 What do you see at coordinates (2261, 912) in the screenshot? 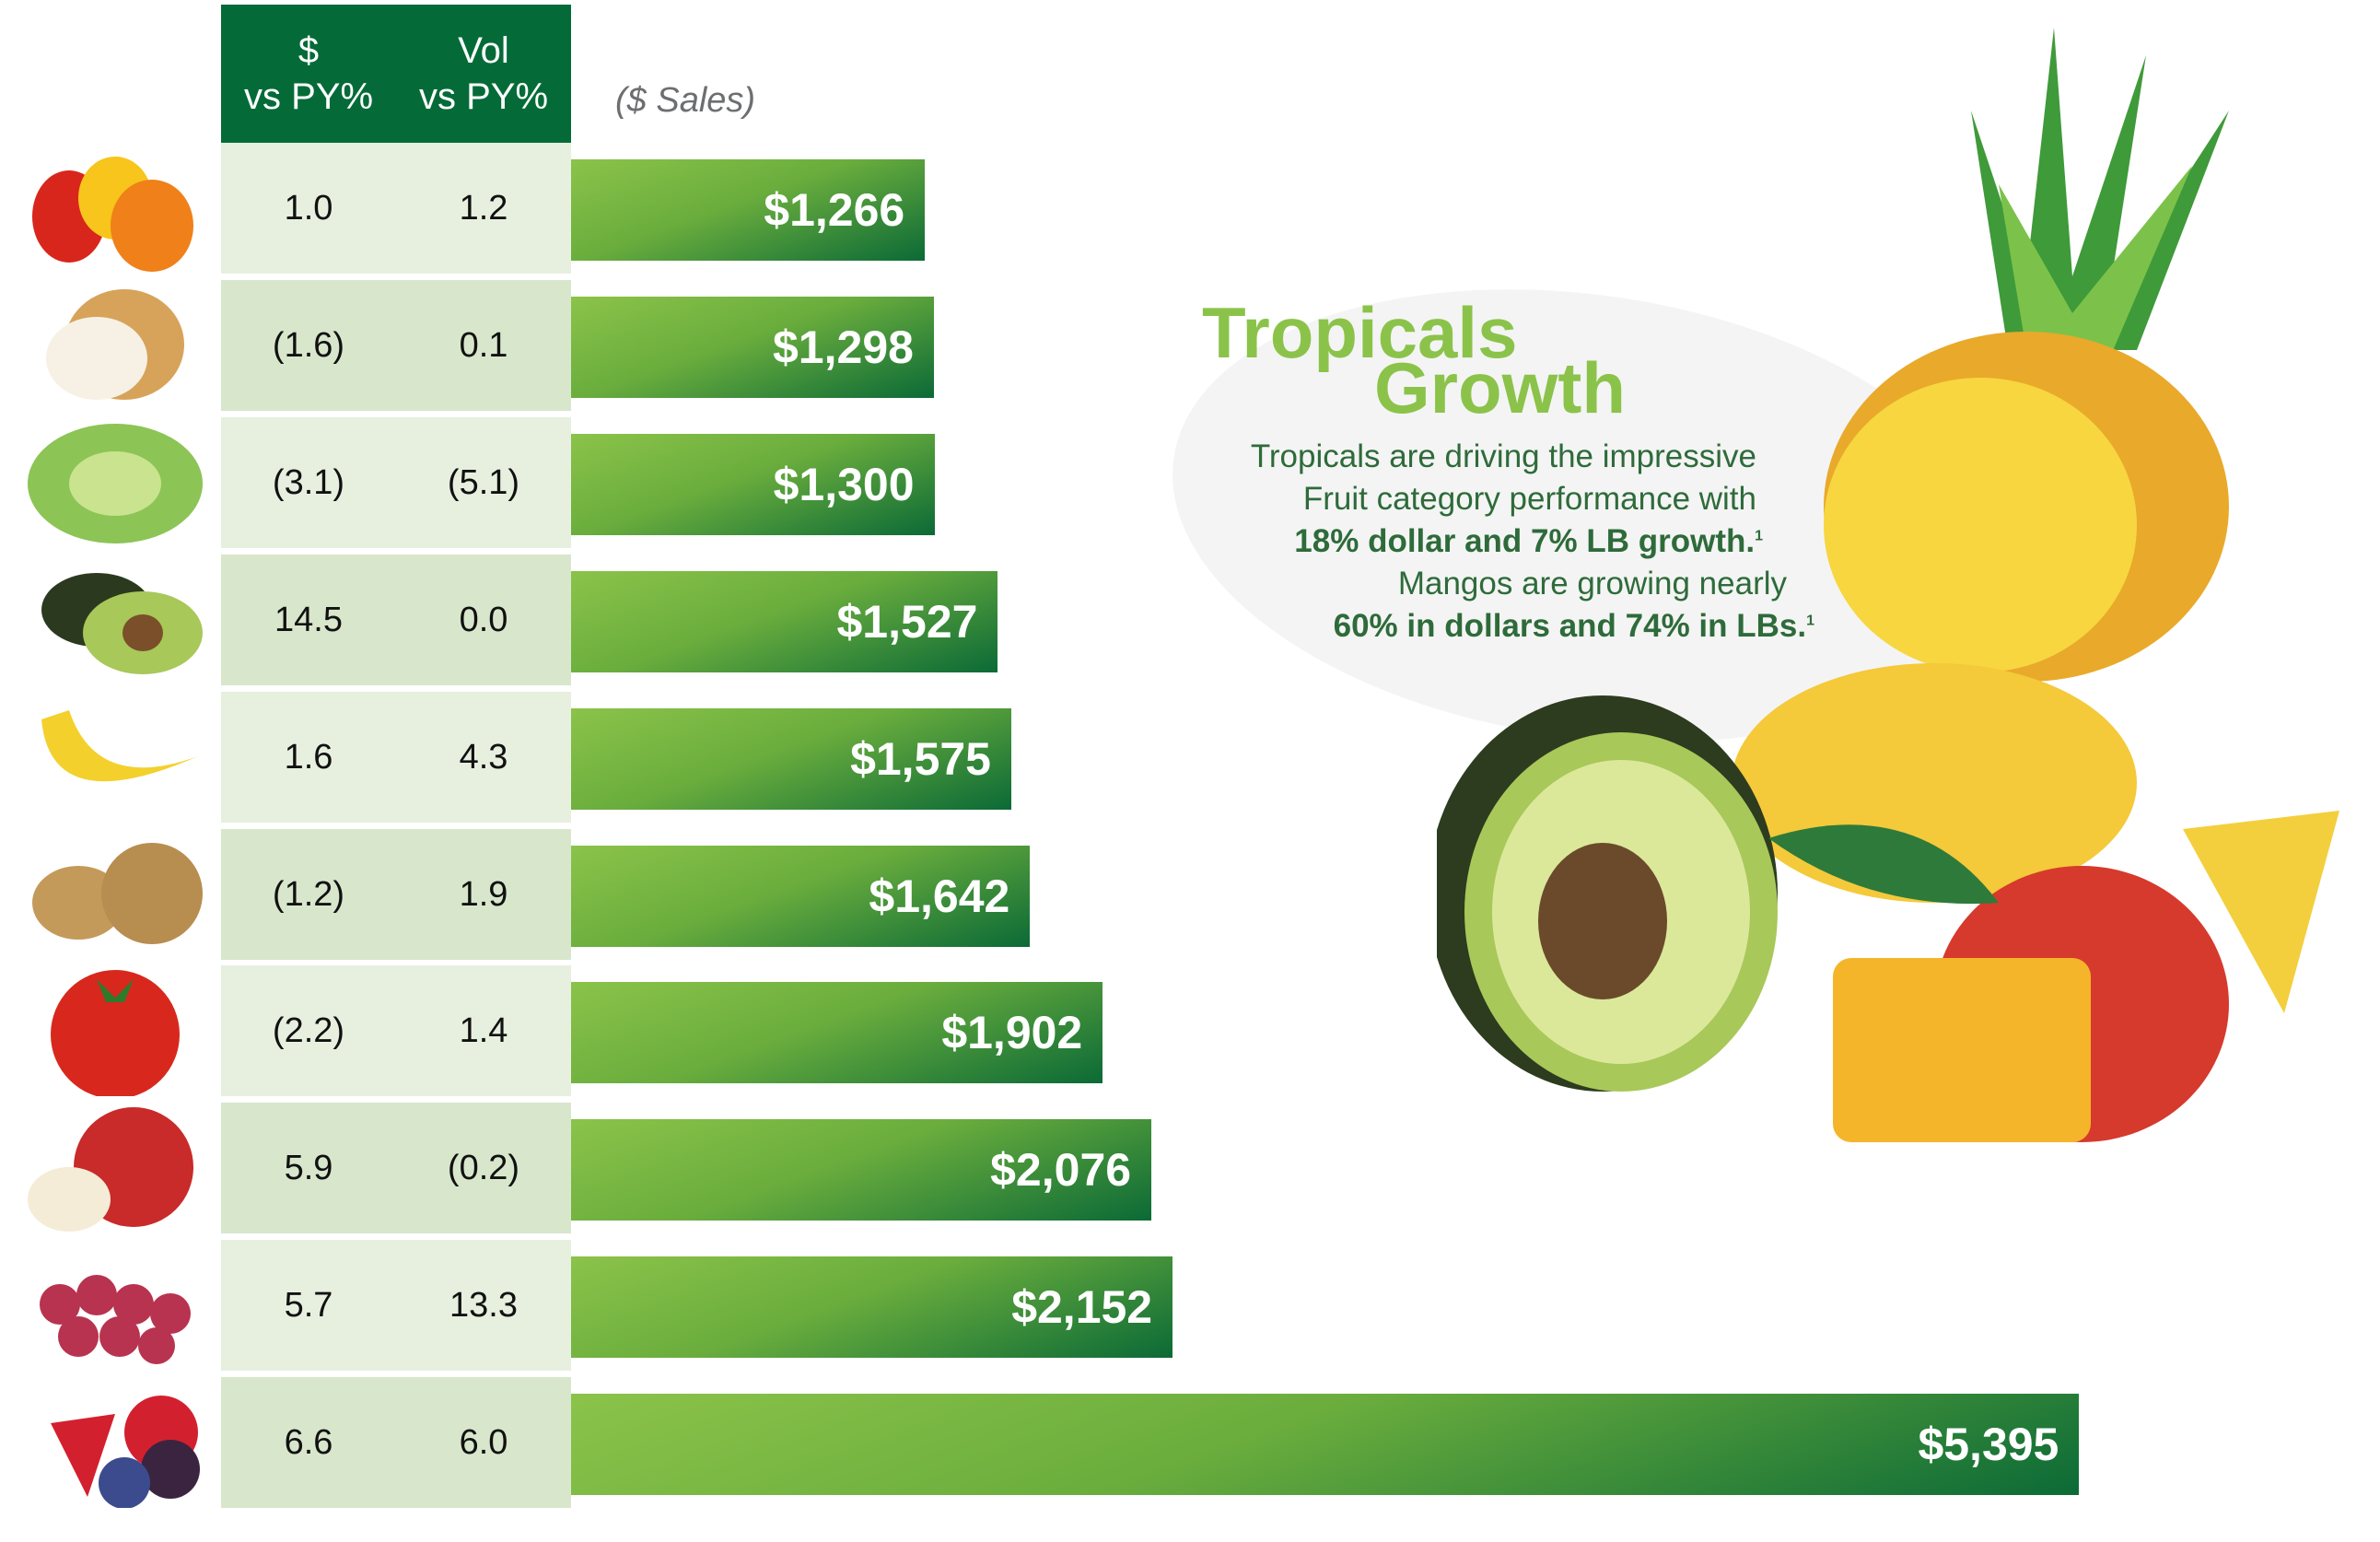
I see `pineapple-wedge-icon` at bounding box center [2261, 912].